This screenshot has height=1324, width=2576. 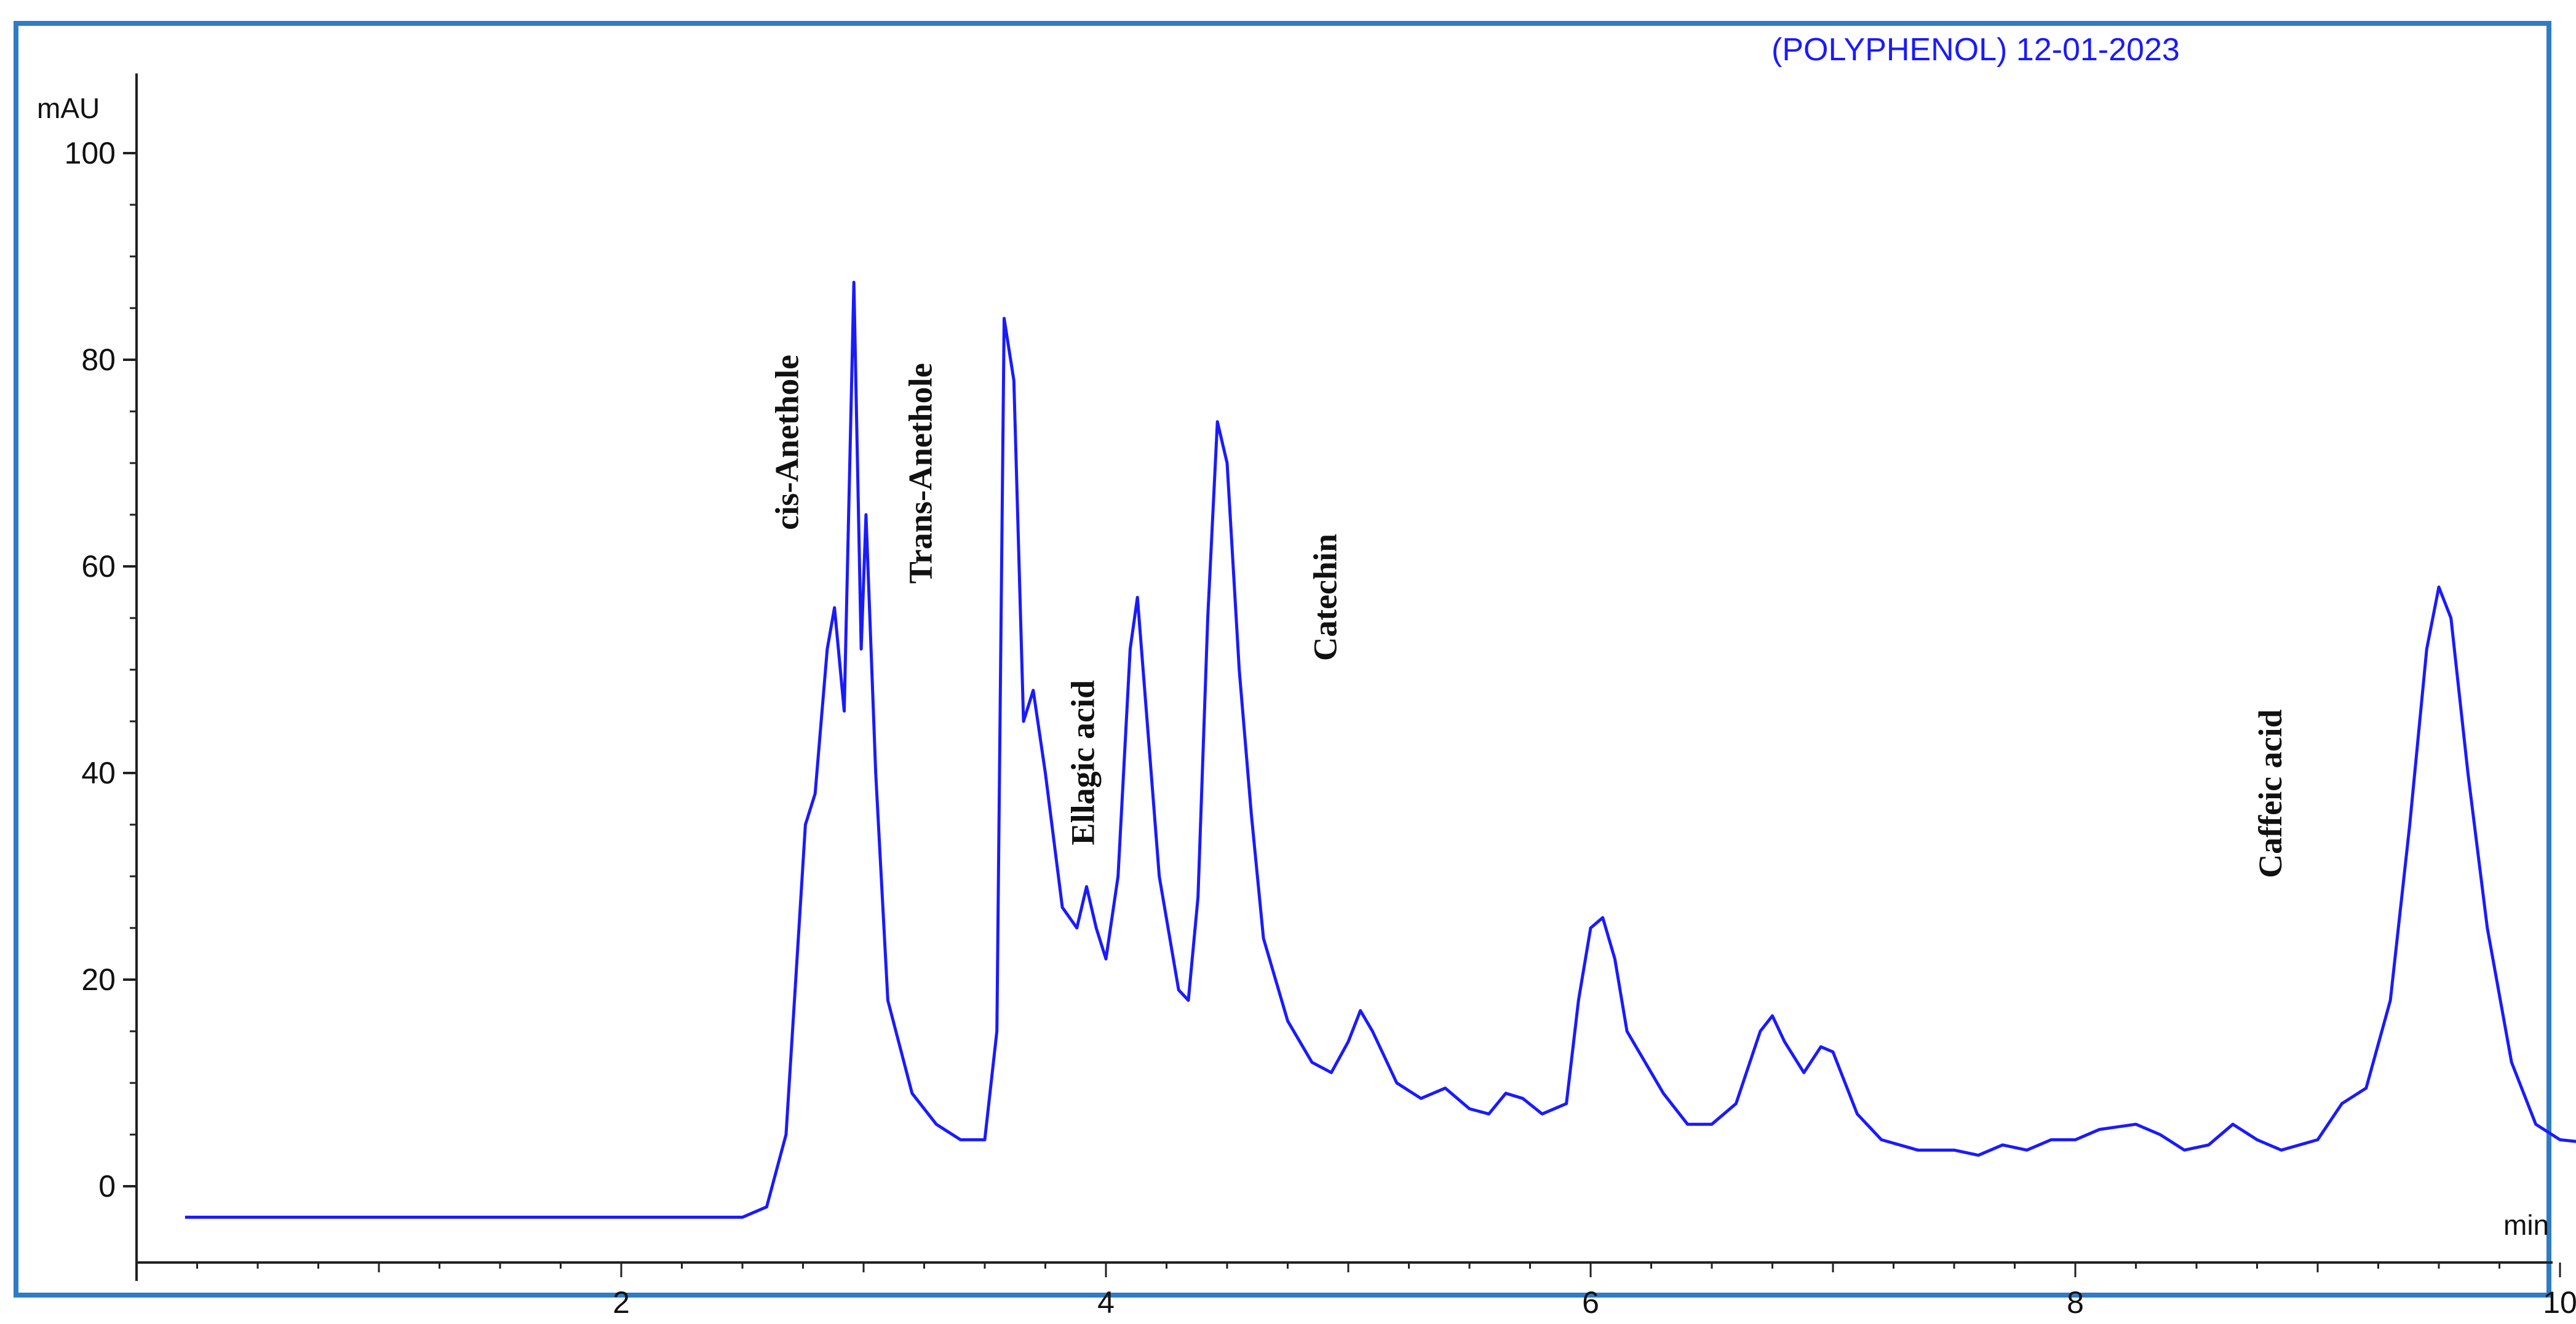 I want to click on y-tick-label: 20, so click(x=98, y=979).